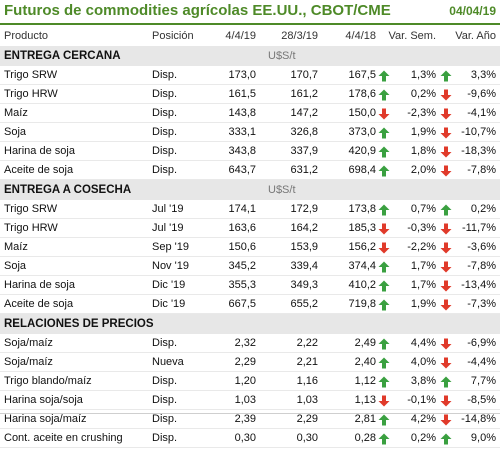 This screenshot has height=450, width=500. What do you see at coordinates (307, 400) in the screenshot?
I see `cell-price-week: 1,03` at bounding box center [307, 400].